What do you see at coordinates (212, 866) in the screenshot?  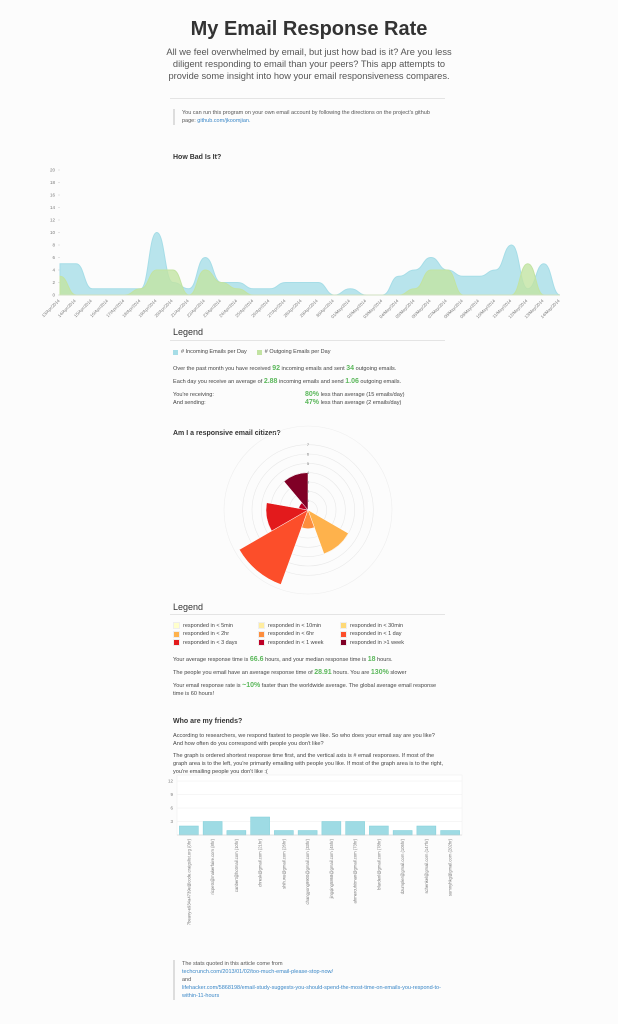 I see `x-tick-label: ricpets@makerfaire.com (8hr)` at bounding box center [212, 866].